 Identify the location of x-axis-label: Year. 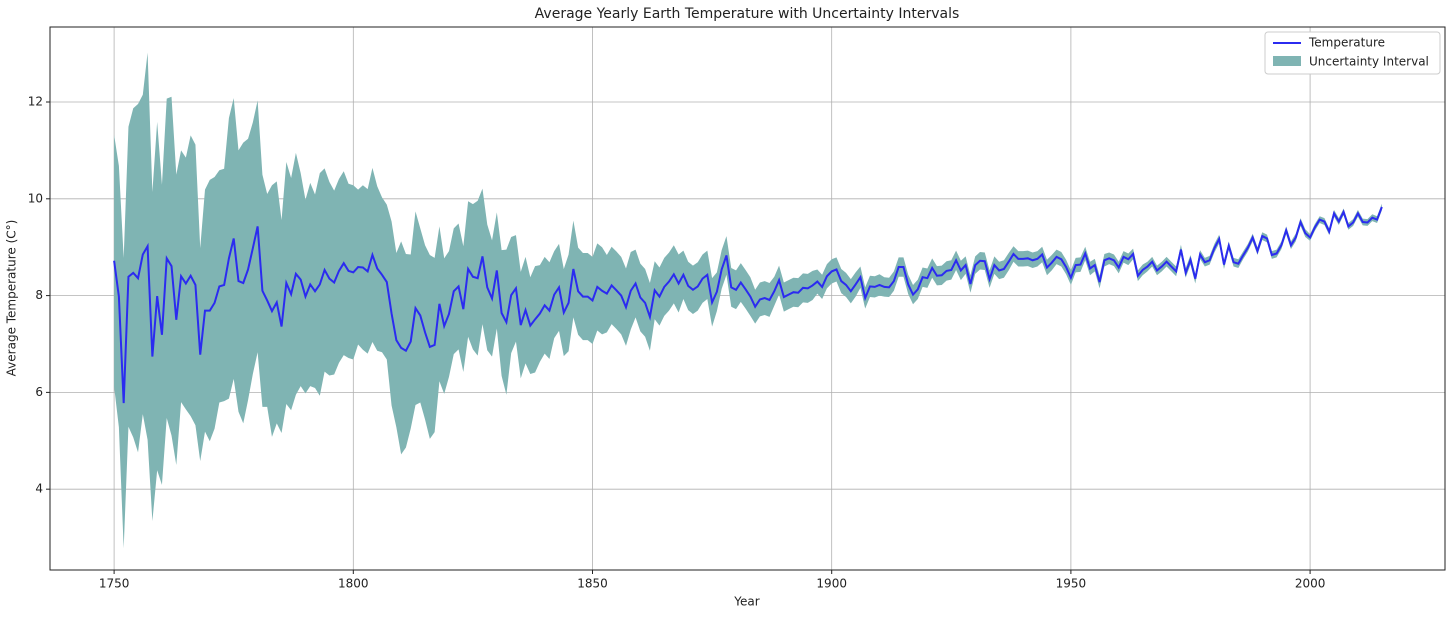
(746, 602).